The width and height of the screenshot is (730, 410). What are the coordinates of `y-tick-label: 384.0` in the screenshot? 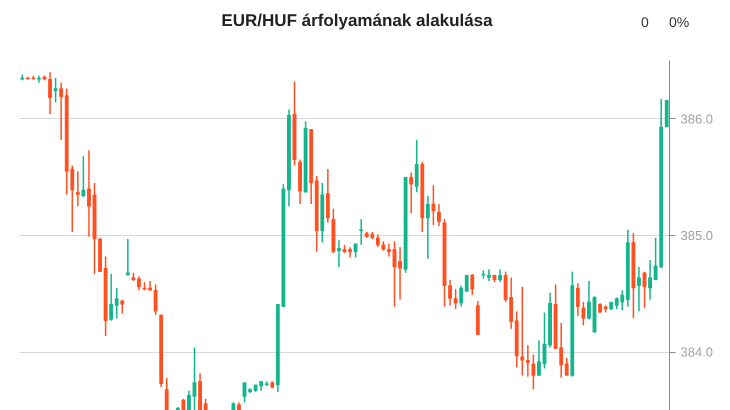 It's located at (697, 352).